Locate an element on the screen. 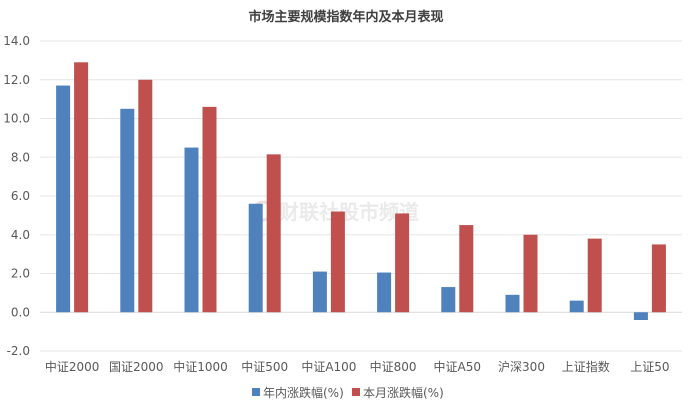 The width and height of the screenshot is (692, 410). x-category-label: 中证800 is located at coordinates (393, 366).